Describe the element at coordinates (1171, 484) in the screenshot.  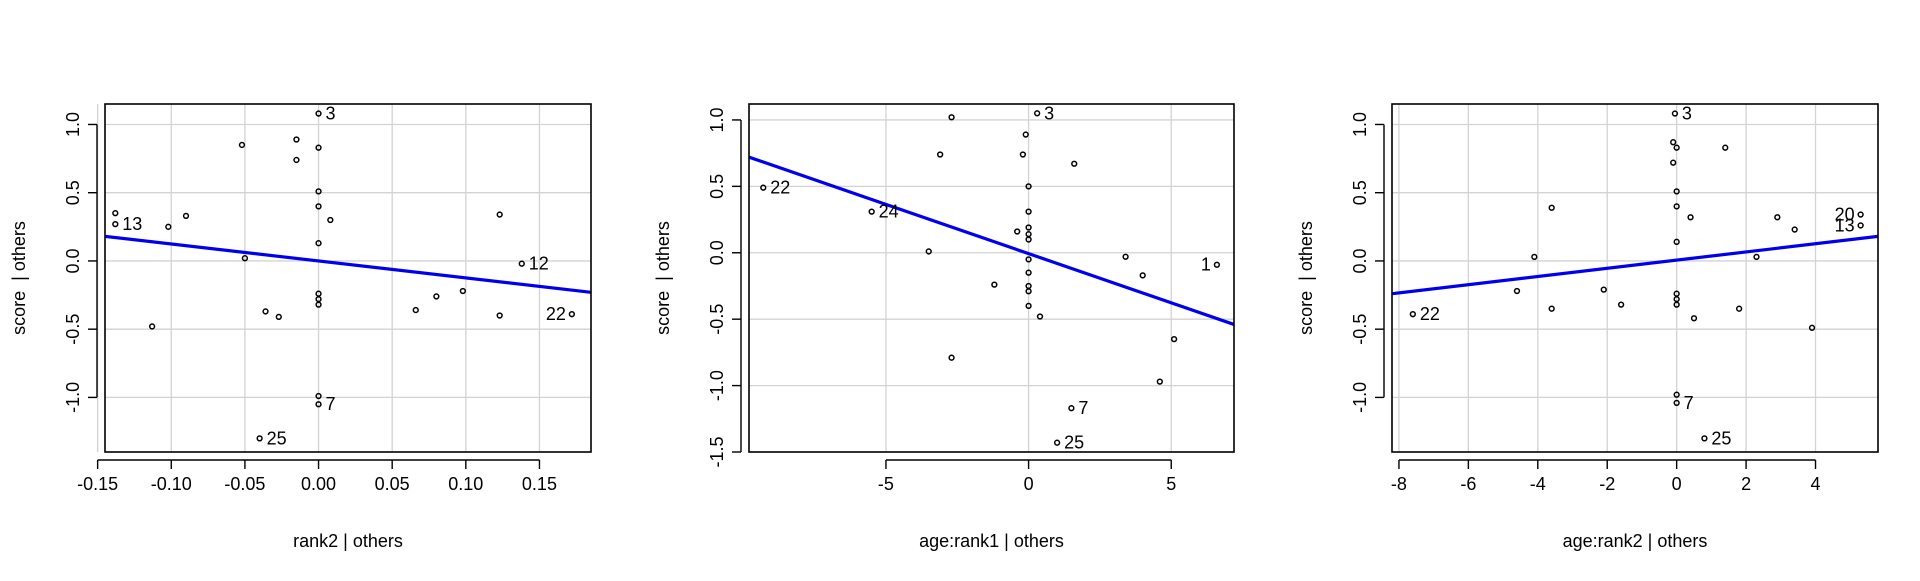
I see `x-tick-label: 5` at that location.